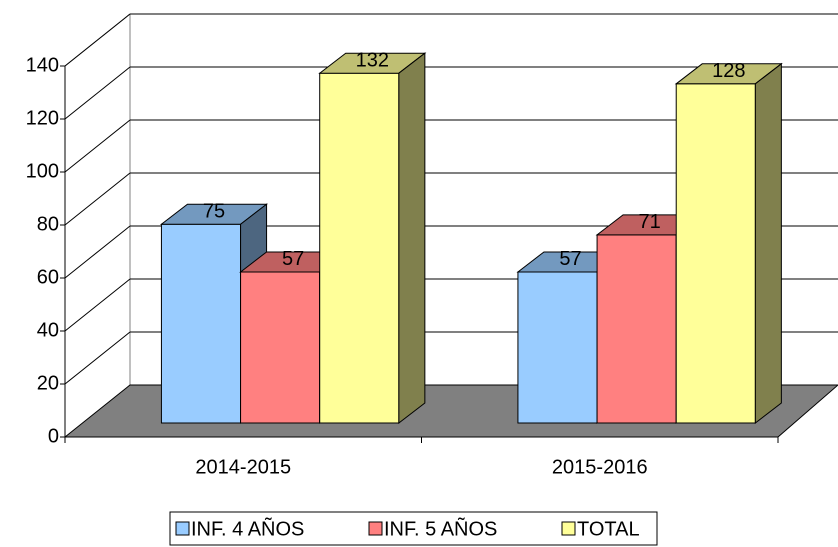 The height and width of the screenshot is (547, 838). Describe the element at coordinates (42, 65) in the screenshot. I see `y-tick-label: 140` at that location.